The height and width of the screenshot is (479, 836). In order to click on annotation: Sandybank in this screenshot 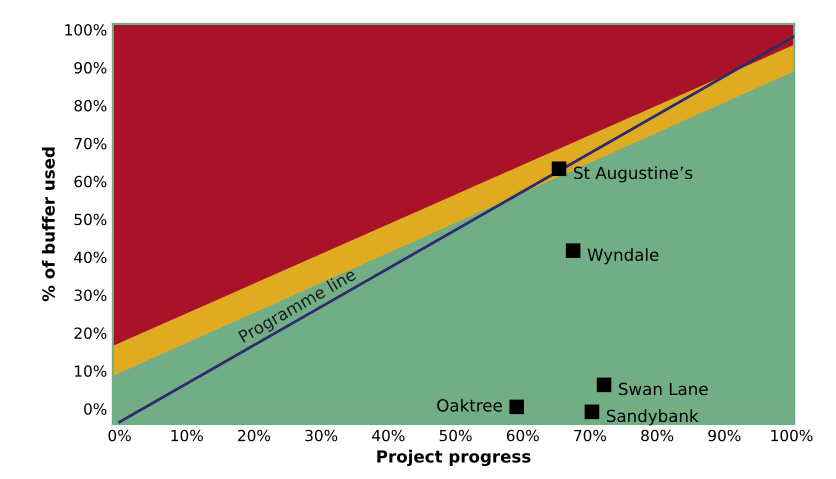, I will do `click(652, 417)`.